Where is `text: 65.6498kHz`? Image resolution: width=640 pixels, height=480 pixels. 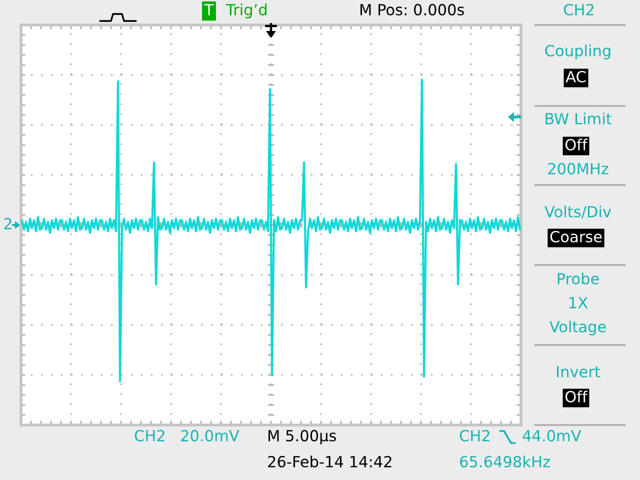 text: 65.6498kHz is located at coordinates (505, 462).